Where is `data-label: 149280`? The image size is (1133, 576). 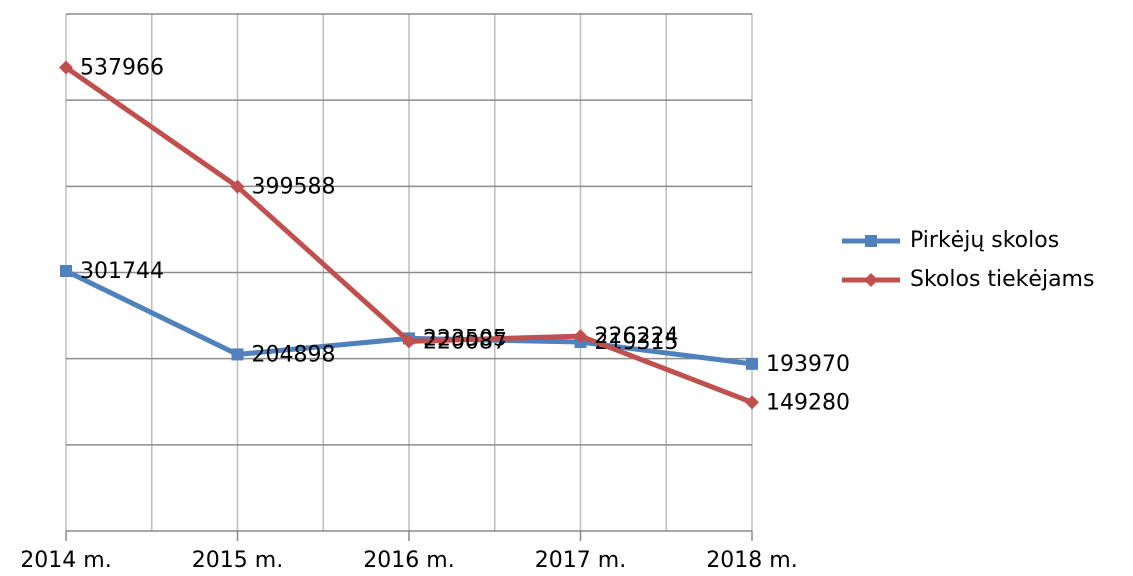
data-label: 149280 is located at coordinates (808, 402).